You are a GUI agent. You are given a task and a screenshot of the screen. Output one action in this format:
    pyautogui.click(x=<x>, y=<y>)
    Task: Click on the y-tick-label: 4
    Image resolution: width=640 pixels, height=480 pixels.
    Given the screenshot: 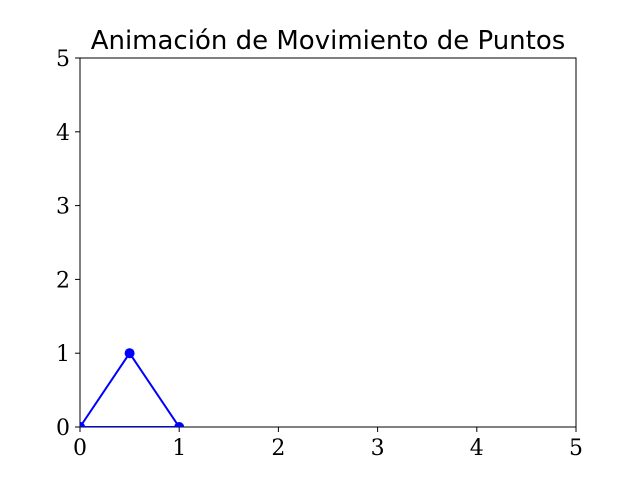 What is the action you would take?
    pyautogui.click(x=63, y=133)
    